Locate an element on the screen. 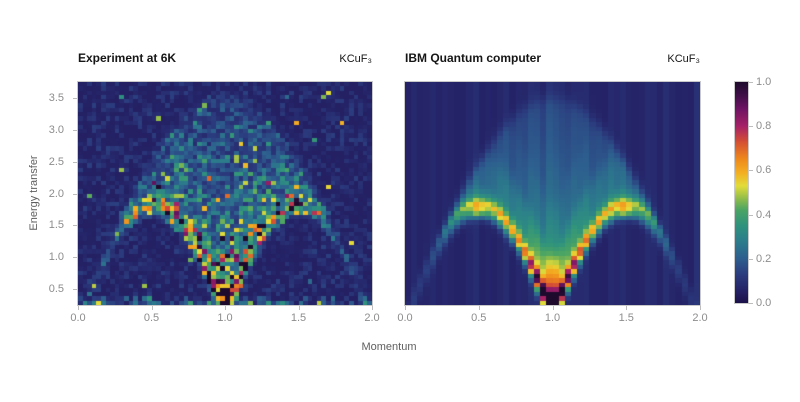 This screenshot has height=402, width=800. y-tick-label: 0.5 is located at coordinates (56, 289).